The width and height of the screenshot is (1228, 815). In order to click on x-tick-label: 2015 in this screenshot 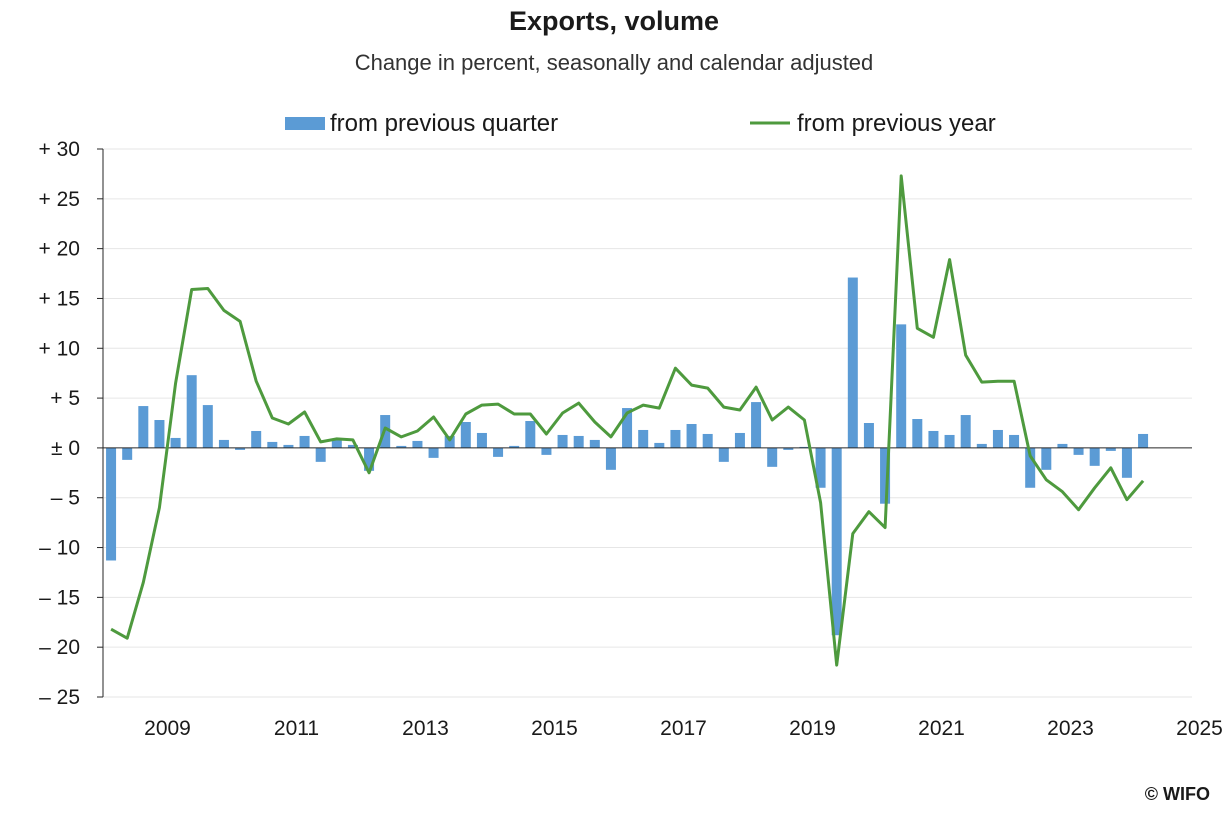, I will do `click(554, 728)`.